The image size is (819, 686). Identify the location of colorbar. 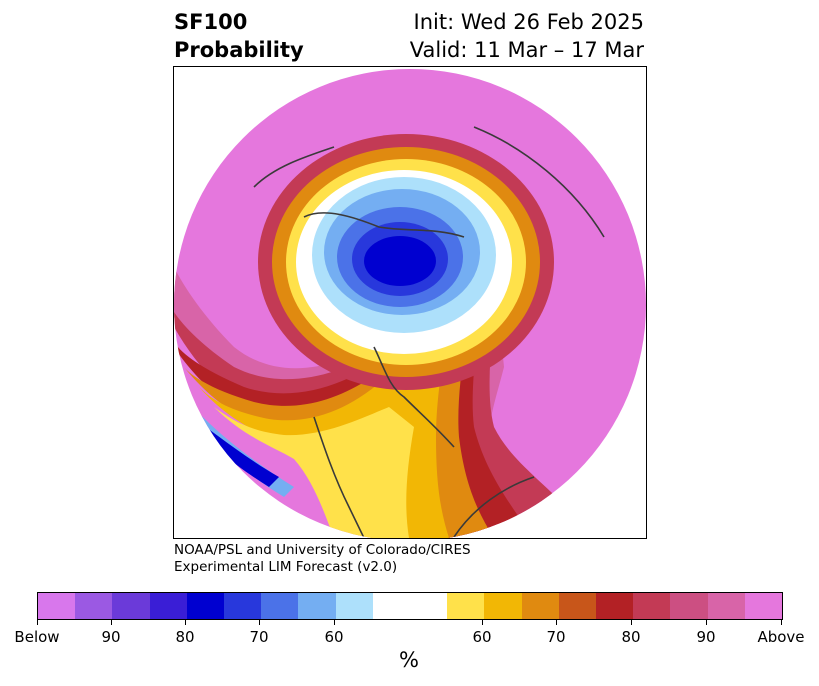
(410, 606).